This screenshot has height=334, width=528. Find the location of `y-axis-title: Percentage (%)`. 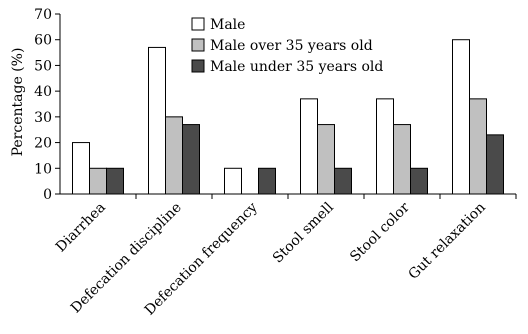

y-axis-title: Percentage (%) is located at coordinates (18, 102).